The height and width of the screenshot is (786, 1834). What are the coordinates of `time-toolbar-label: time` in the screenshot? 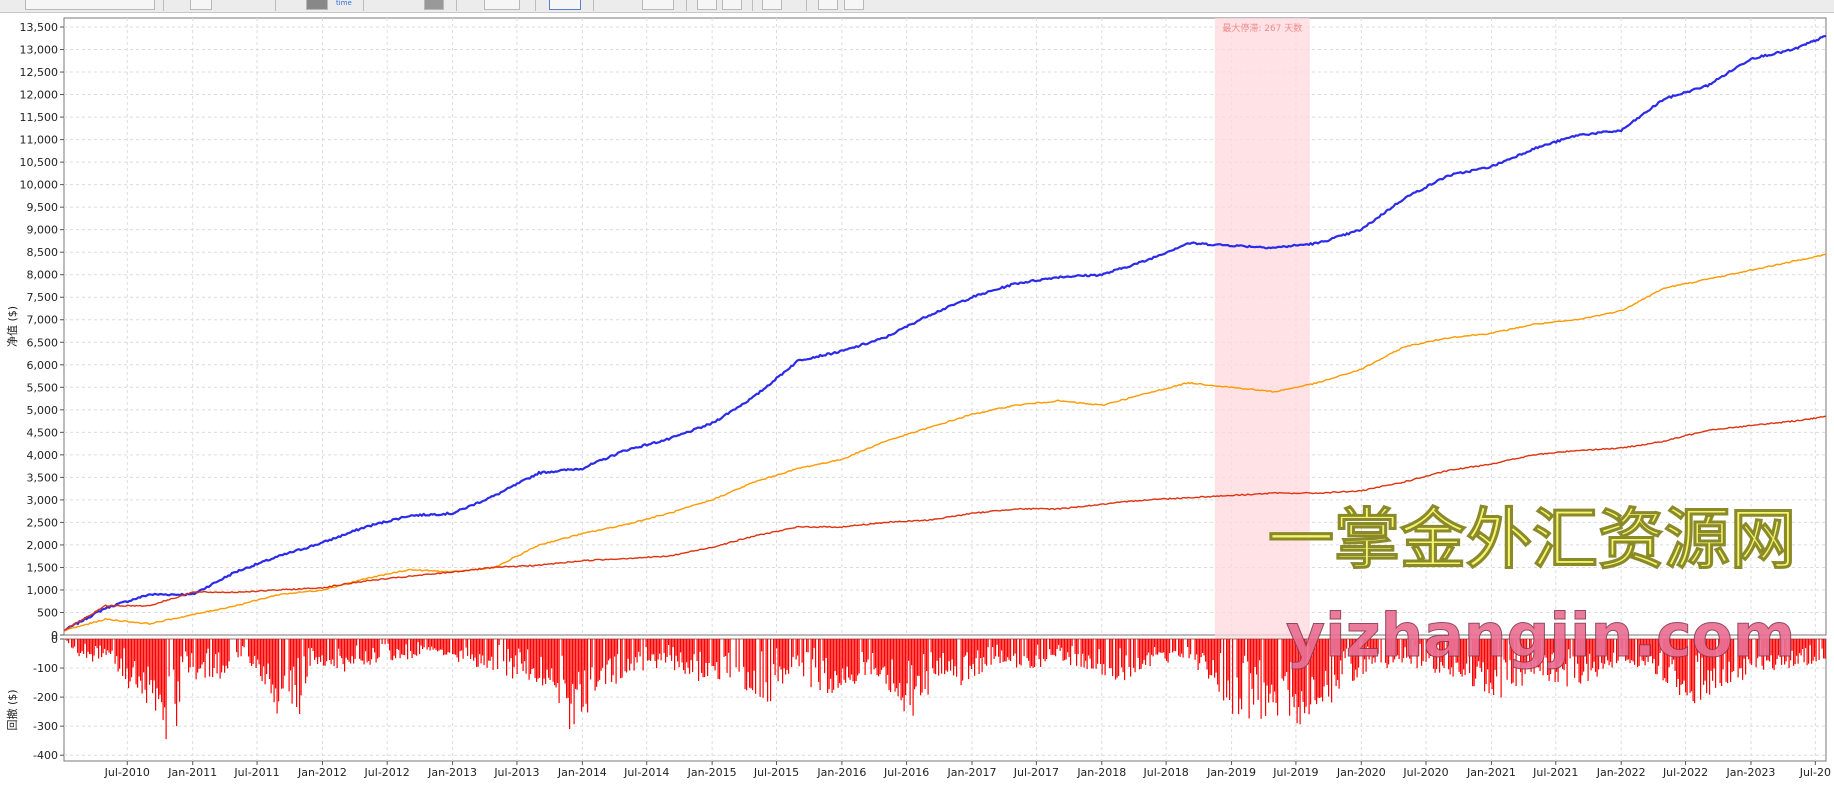 It's located at (344, 3).